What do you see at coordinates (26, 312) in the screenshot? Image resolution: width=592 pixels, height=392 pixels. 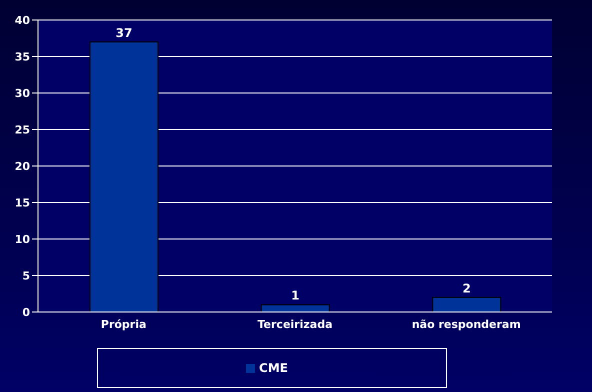 I see `y-tick-label: 0` at bounding box center [26, 312].